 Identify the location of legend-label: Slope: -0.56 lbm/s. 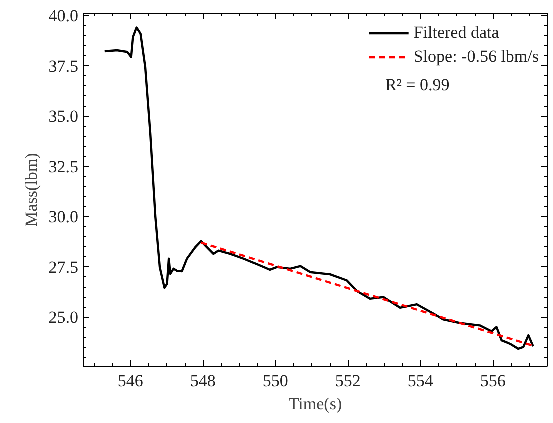
(476, 57).